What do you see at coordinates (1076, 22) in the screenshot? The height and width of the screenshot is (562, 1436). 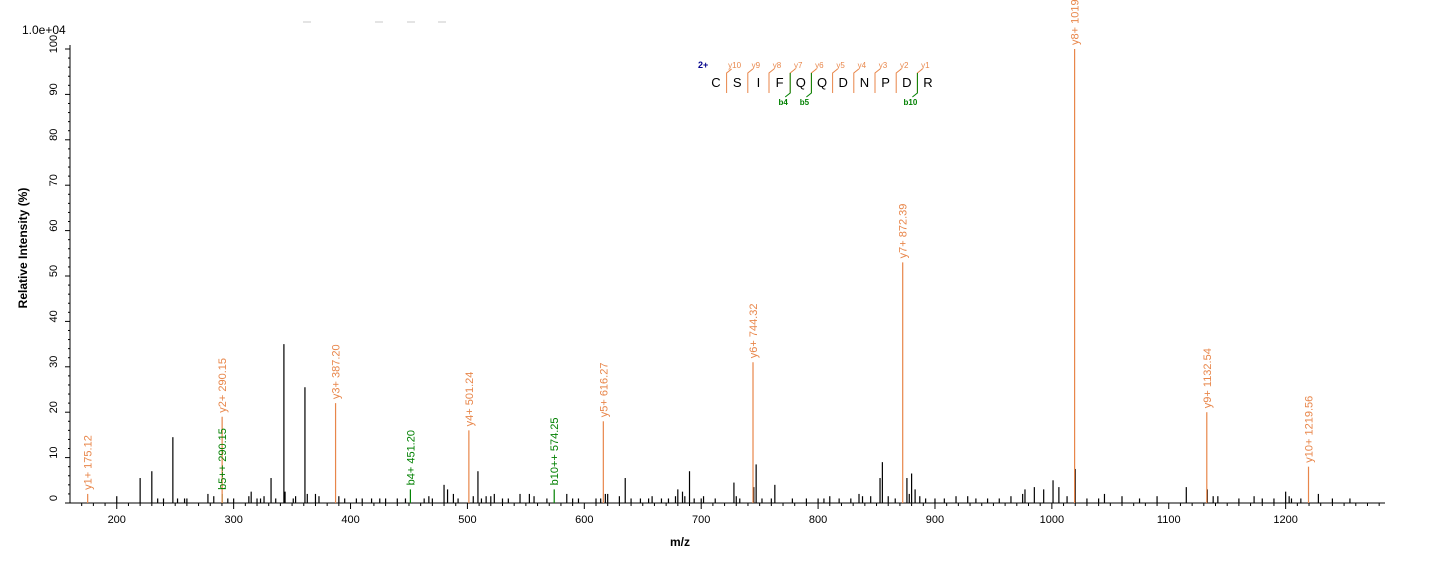 I see `peak-label: y8+ 1019.45` at bounding box center [1076, 22].